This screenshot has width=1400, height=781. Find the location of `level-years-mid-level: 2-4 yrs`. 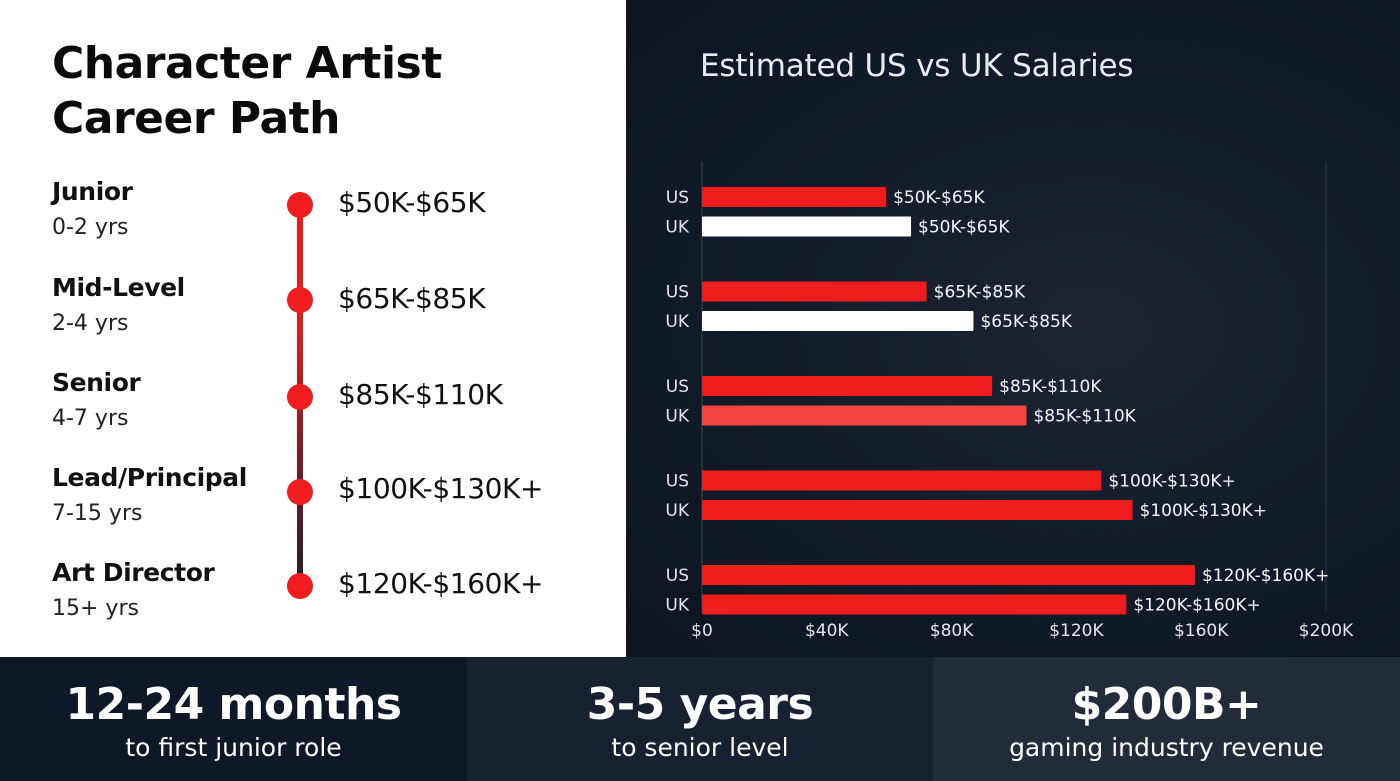

level-years-mid-level: 2-4 yrs is located at coordinates (90, 323).